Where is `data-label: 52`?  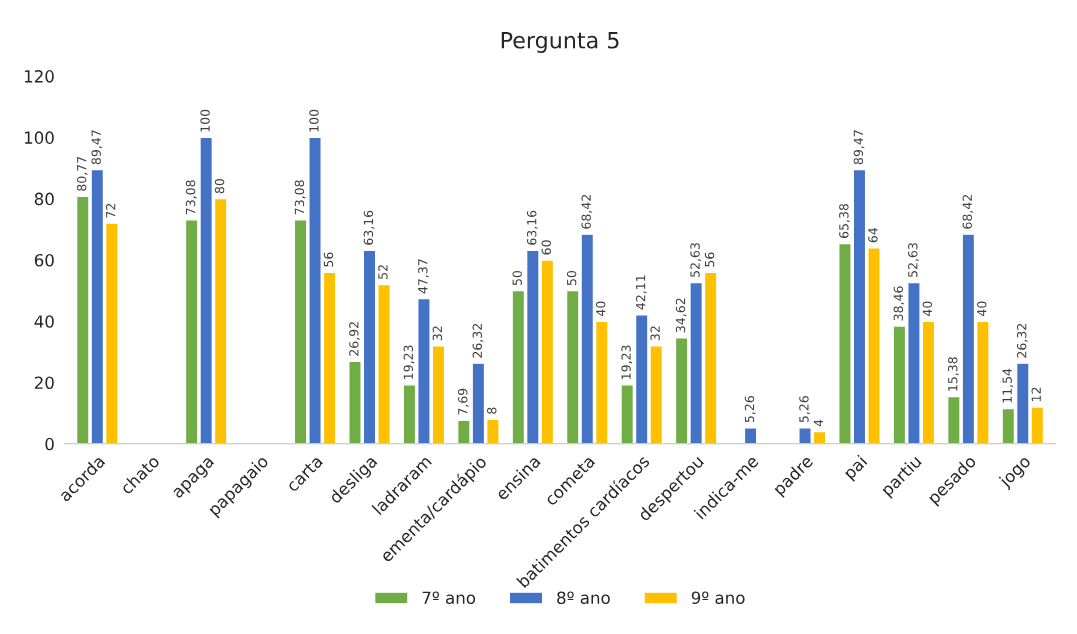
data-label: 52 is located at coordinates (383, 272).